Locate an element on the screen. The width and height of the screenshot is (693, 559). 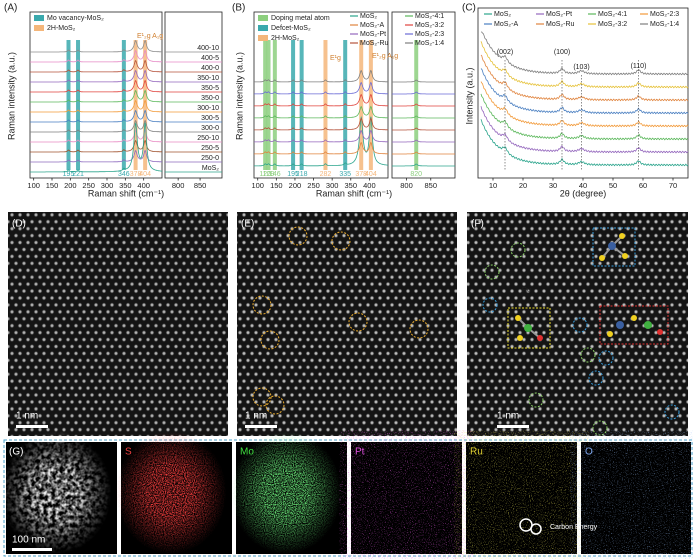
legend-label: MoS₂-4:1 is located at coordinates (429, 16).